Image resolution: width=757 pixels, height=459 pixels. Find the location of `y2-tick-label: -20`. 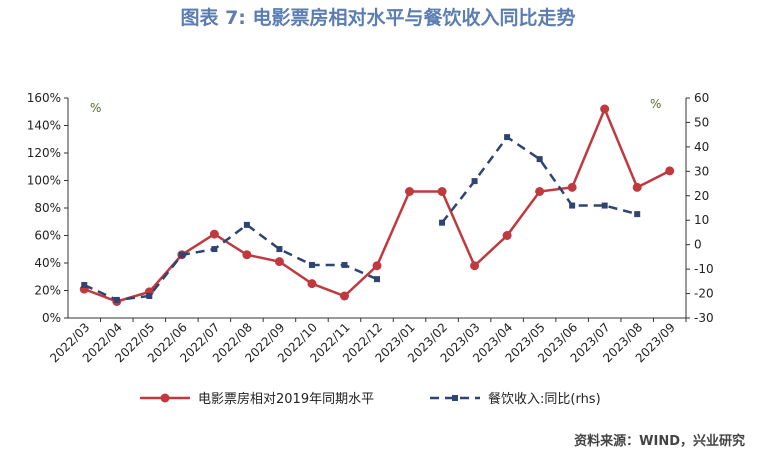

y2-tick-label: -20 is located at coordinates (704, 294).